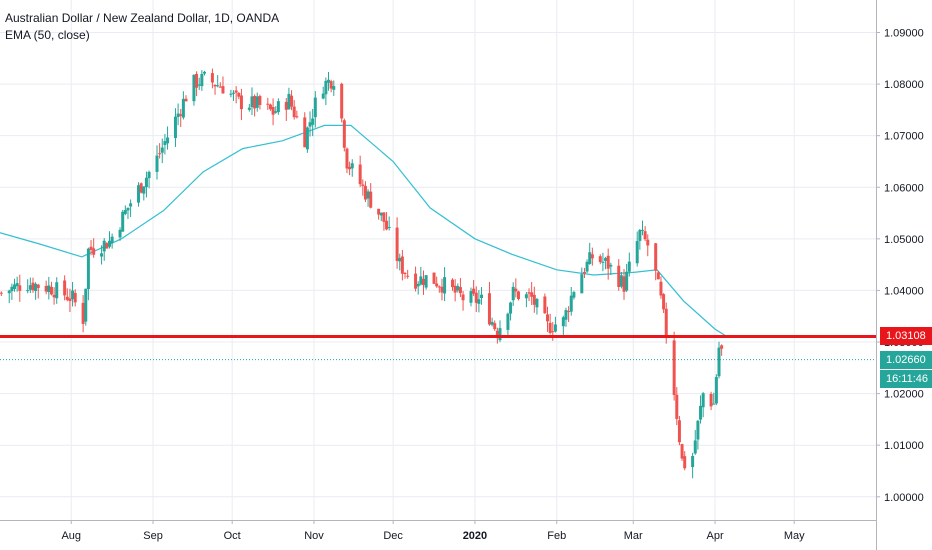  I want to click on price-tick-label: 1.08000, so click(904, 85).